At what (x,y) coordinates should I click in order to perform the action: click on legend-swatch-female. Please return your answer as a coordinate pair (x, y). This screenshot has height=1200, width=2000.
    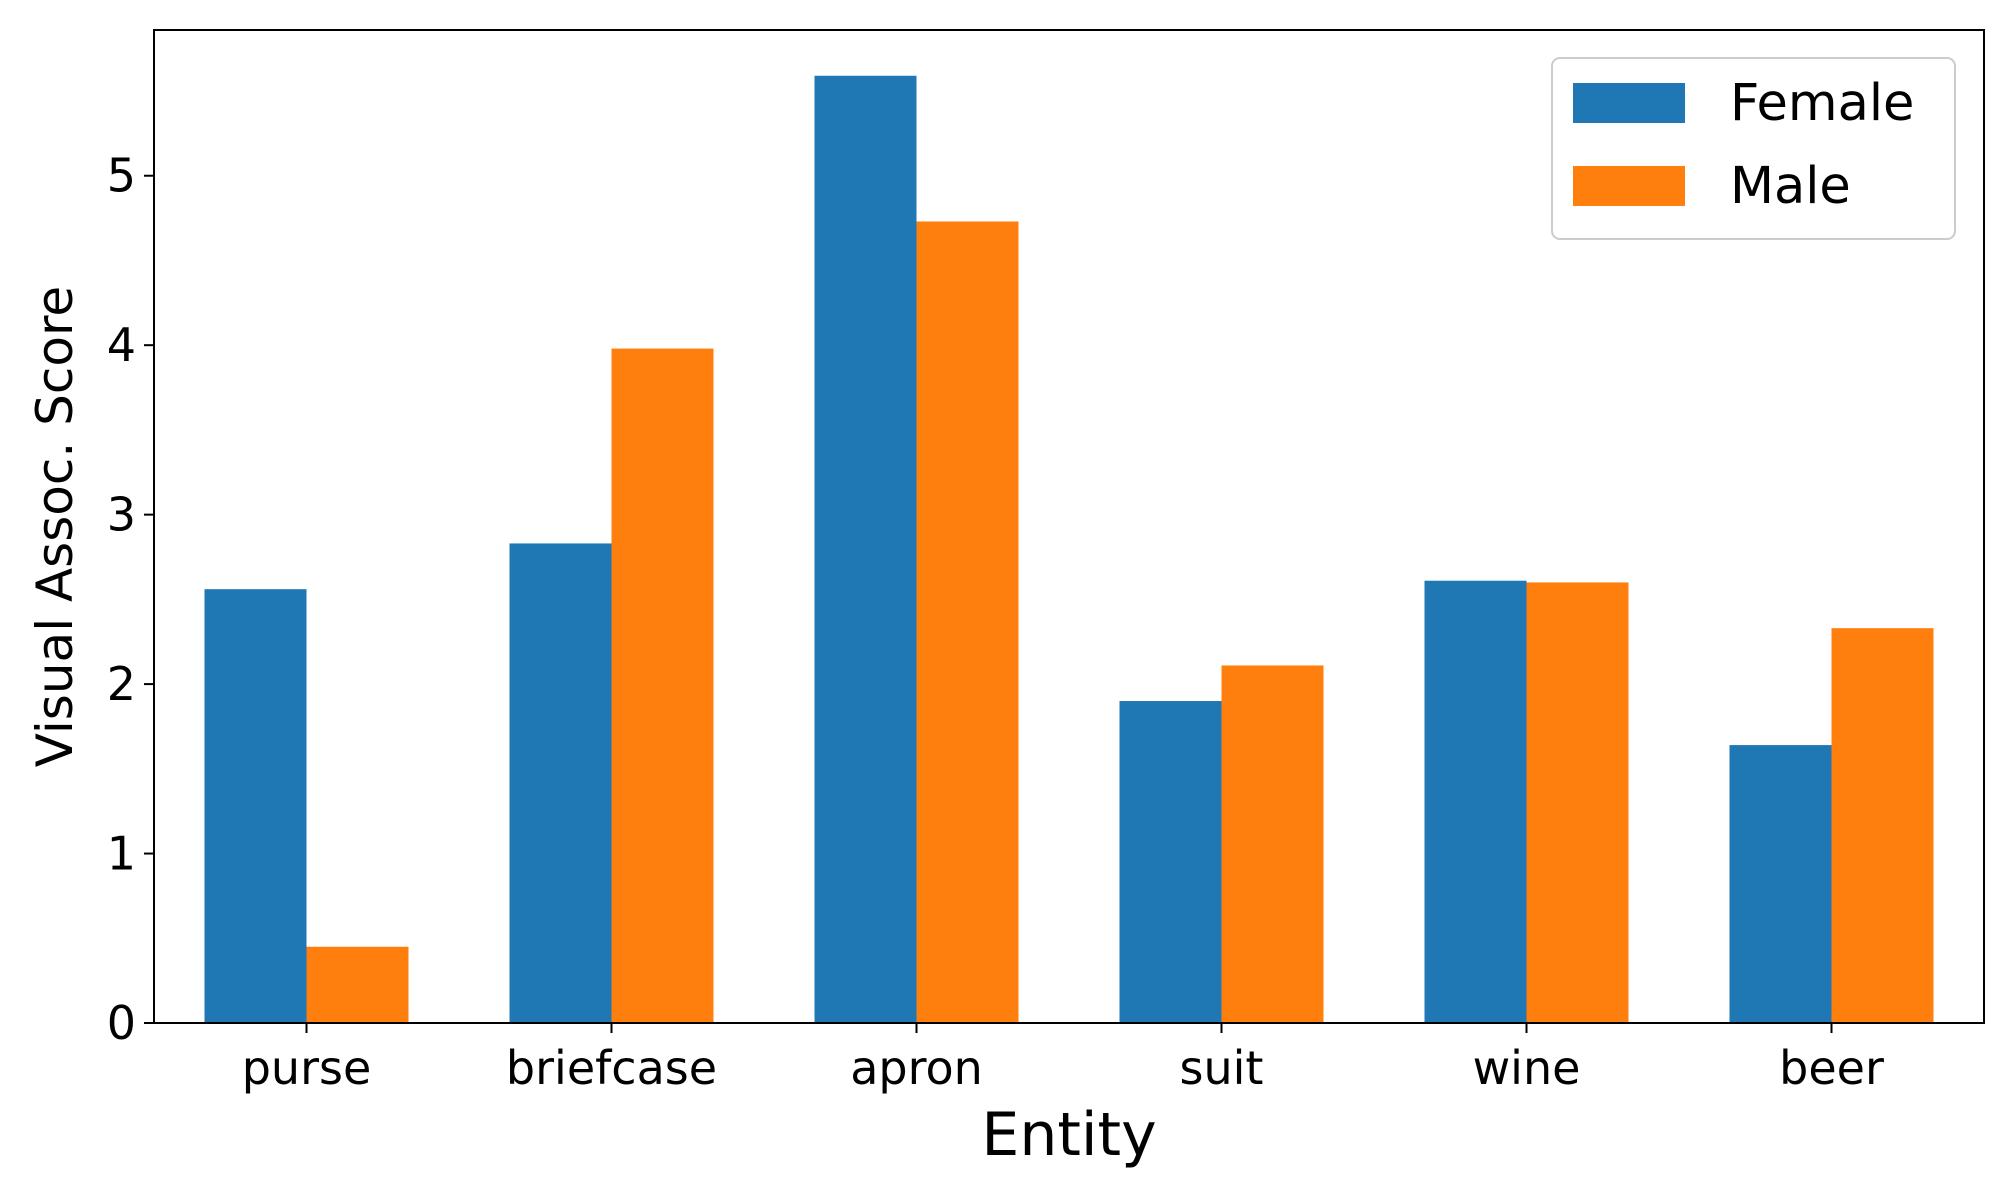
    Looking at the image, I should click on (1629, 103).